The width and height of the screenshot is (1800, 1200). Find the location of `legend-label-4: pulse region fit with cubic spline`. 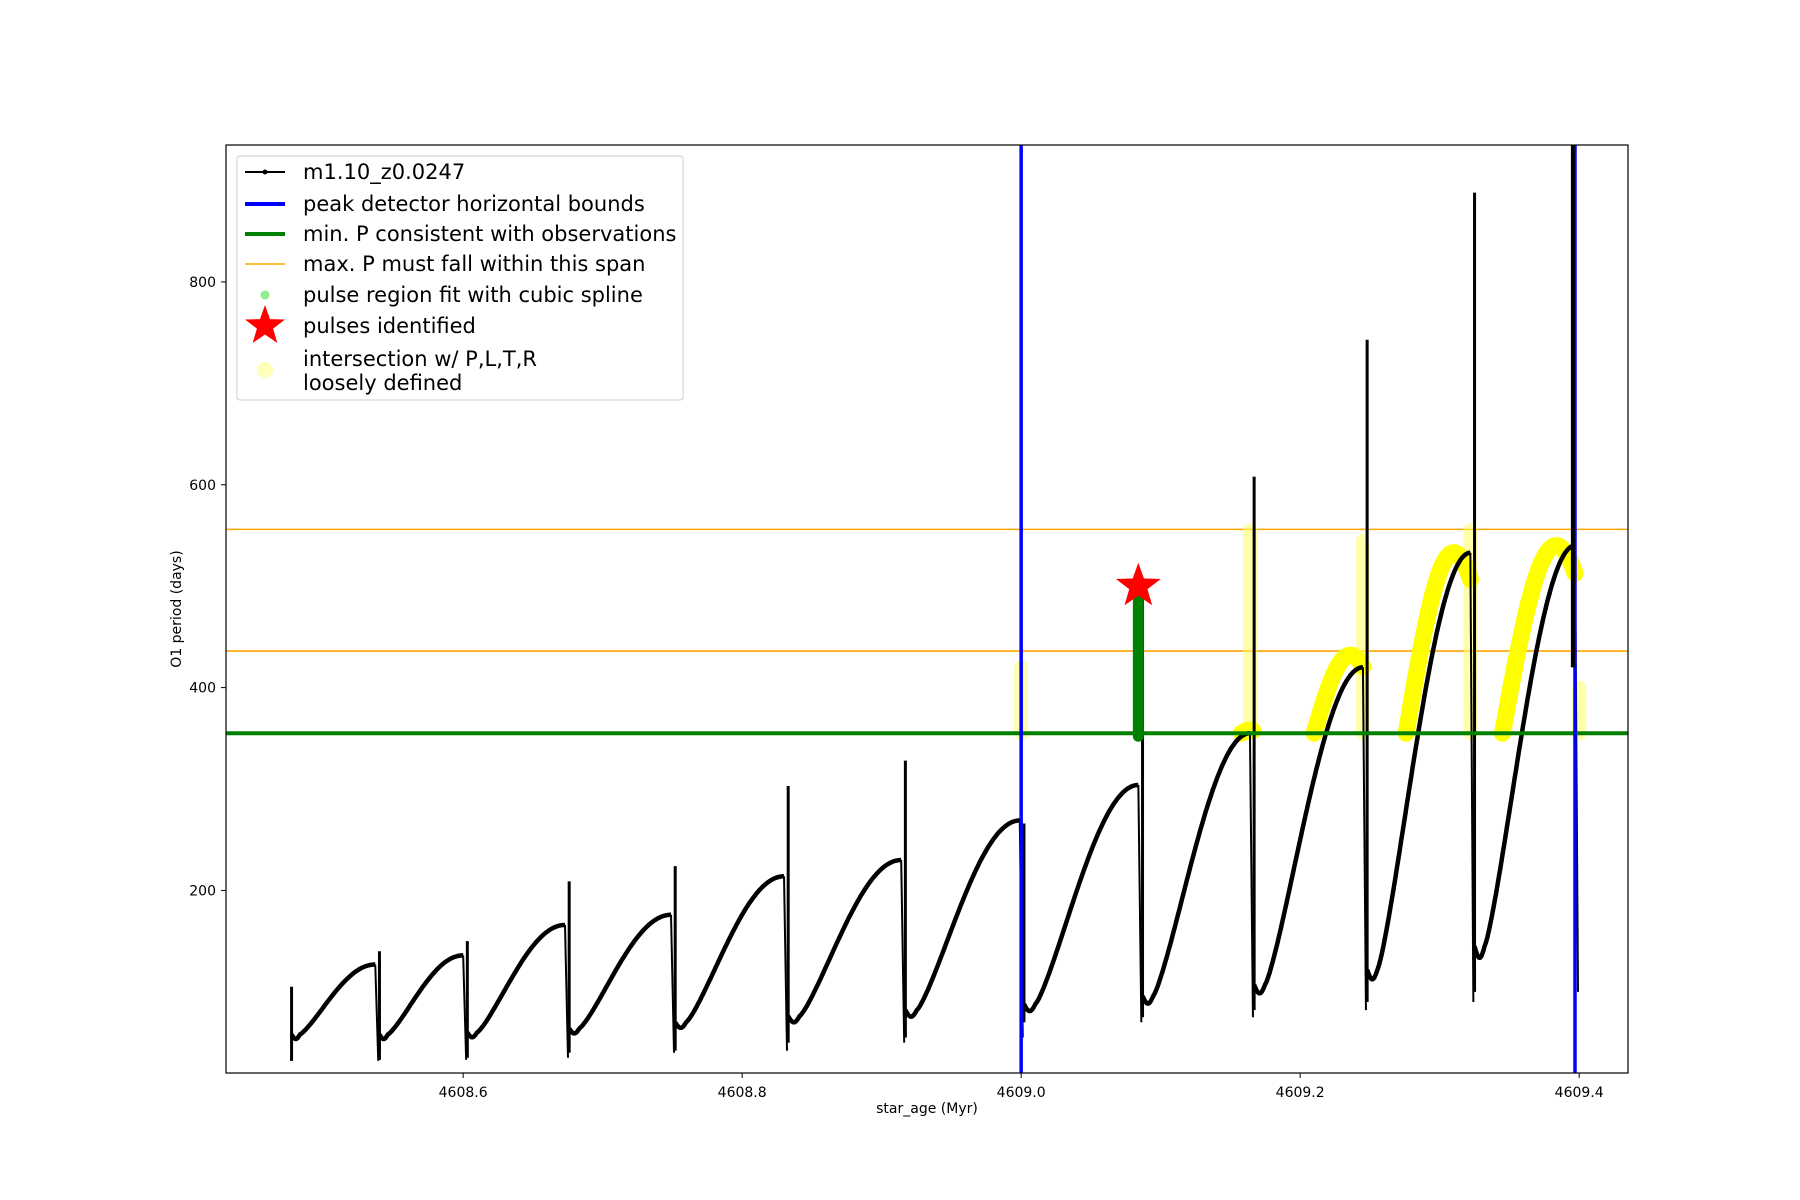

legend-label-4: pulse region fit with cubic spline is located at coordinates (473, 295).